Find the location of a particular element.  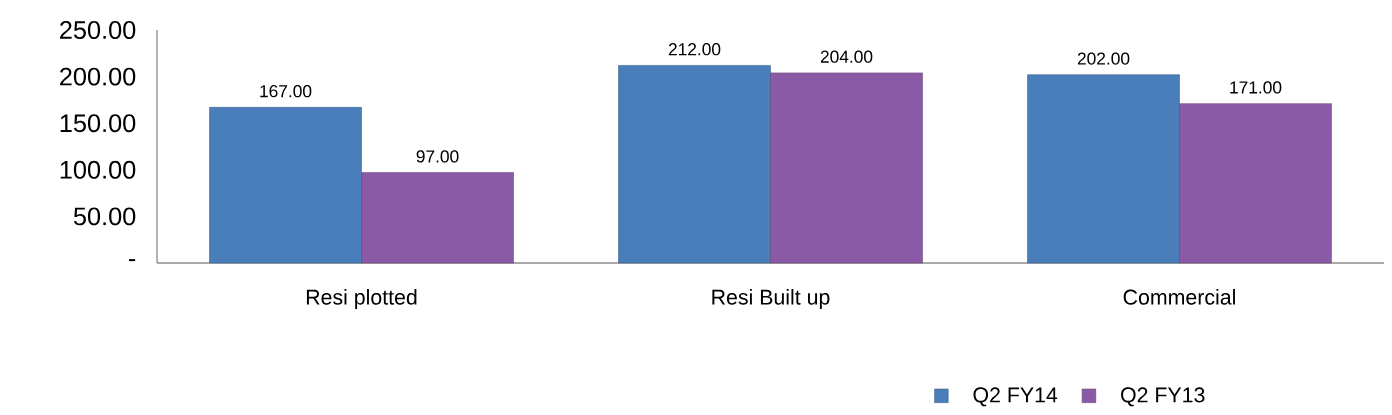

y-tick-label: 50.00 is located at coordinates (104, 216).